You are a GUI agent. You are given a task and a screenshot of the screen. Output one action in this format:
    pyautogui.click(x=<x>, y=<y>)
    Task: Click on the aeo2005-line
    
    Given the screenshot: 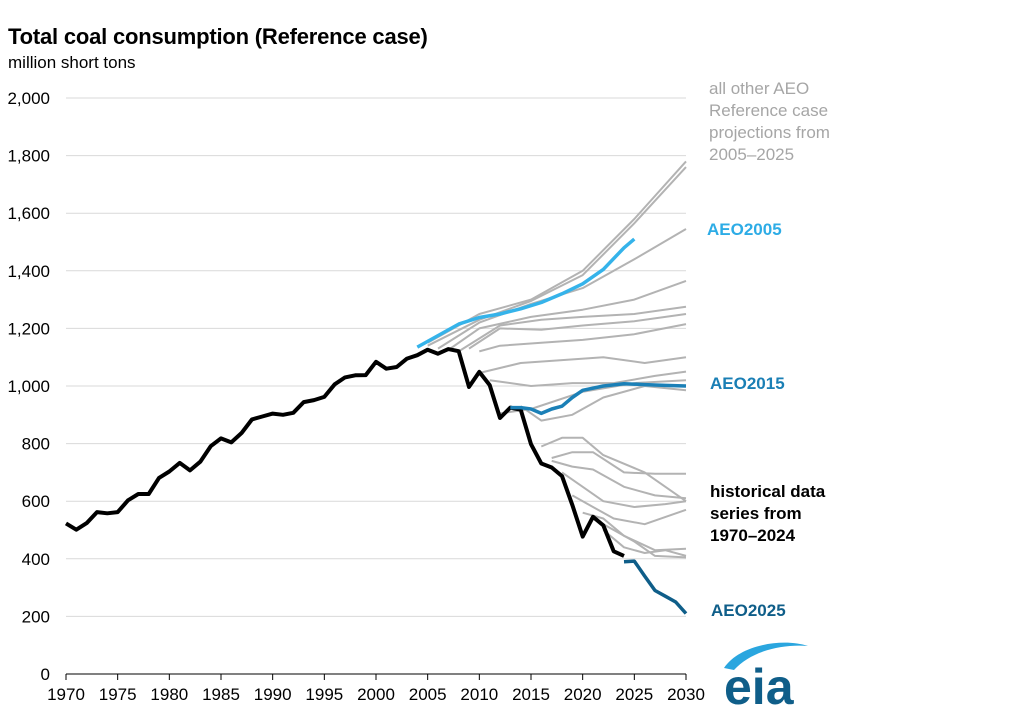 What is the action you would take?
    pyautogui.click(x=526, y=293)
    